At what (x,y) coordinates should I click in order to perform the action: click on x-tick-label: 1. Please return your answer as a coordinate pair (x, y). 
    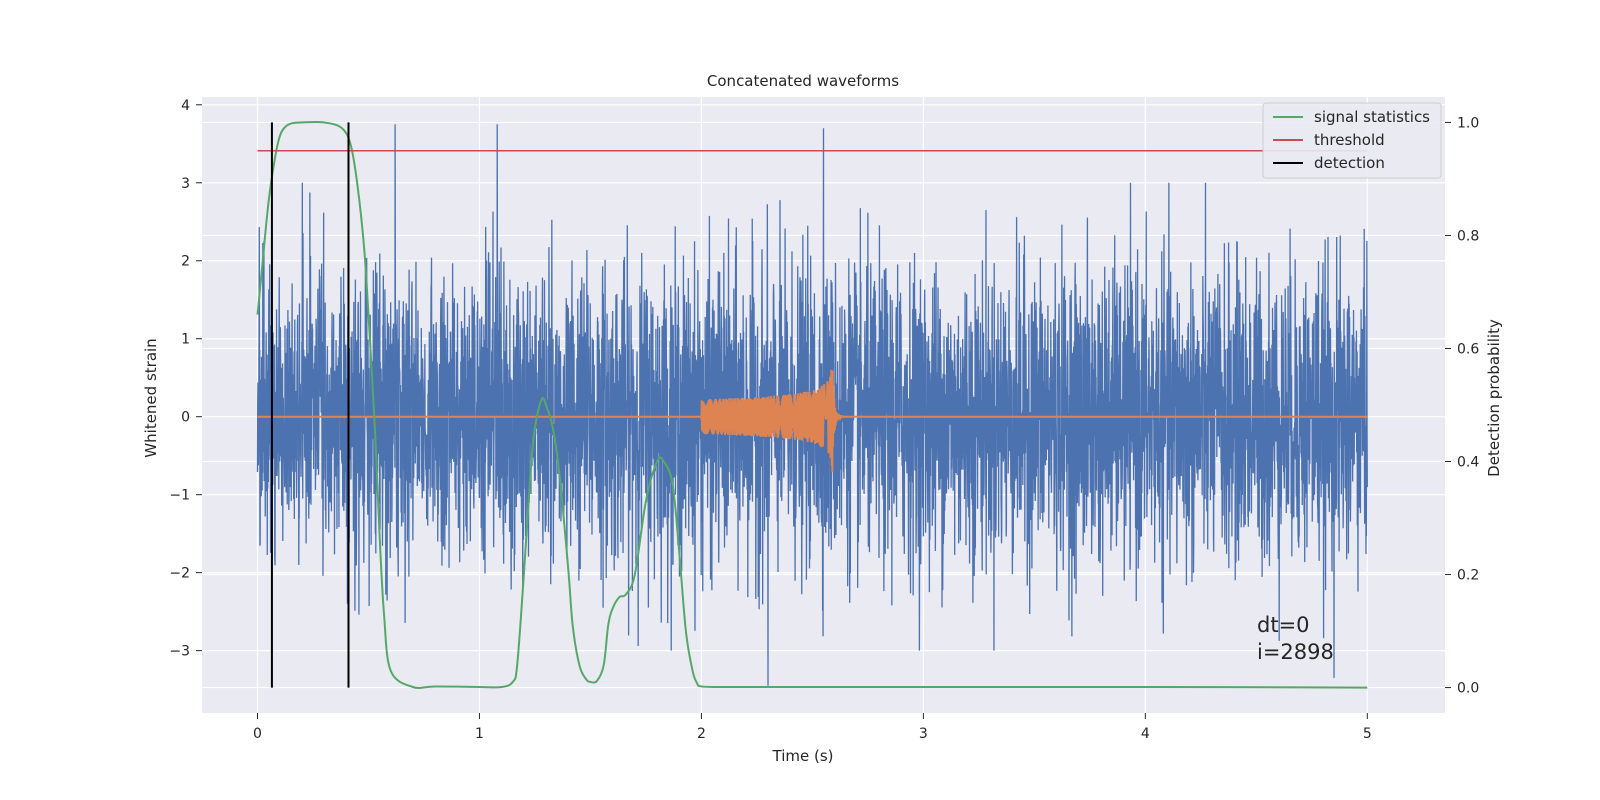
    Looking at the image, I should click on (479, 734).